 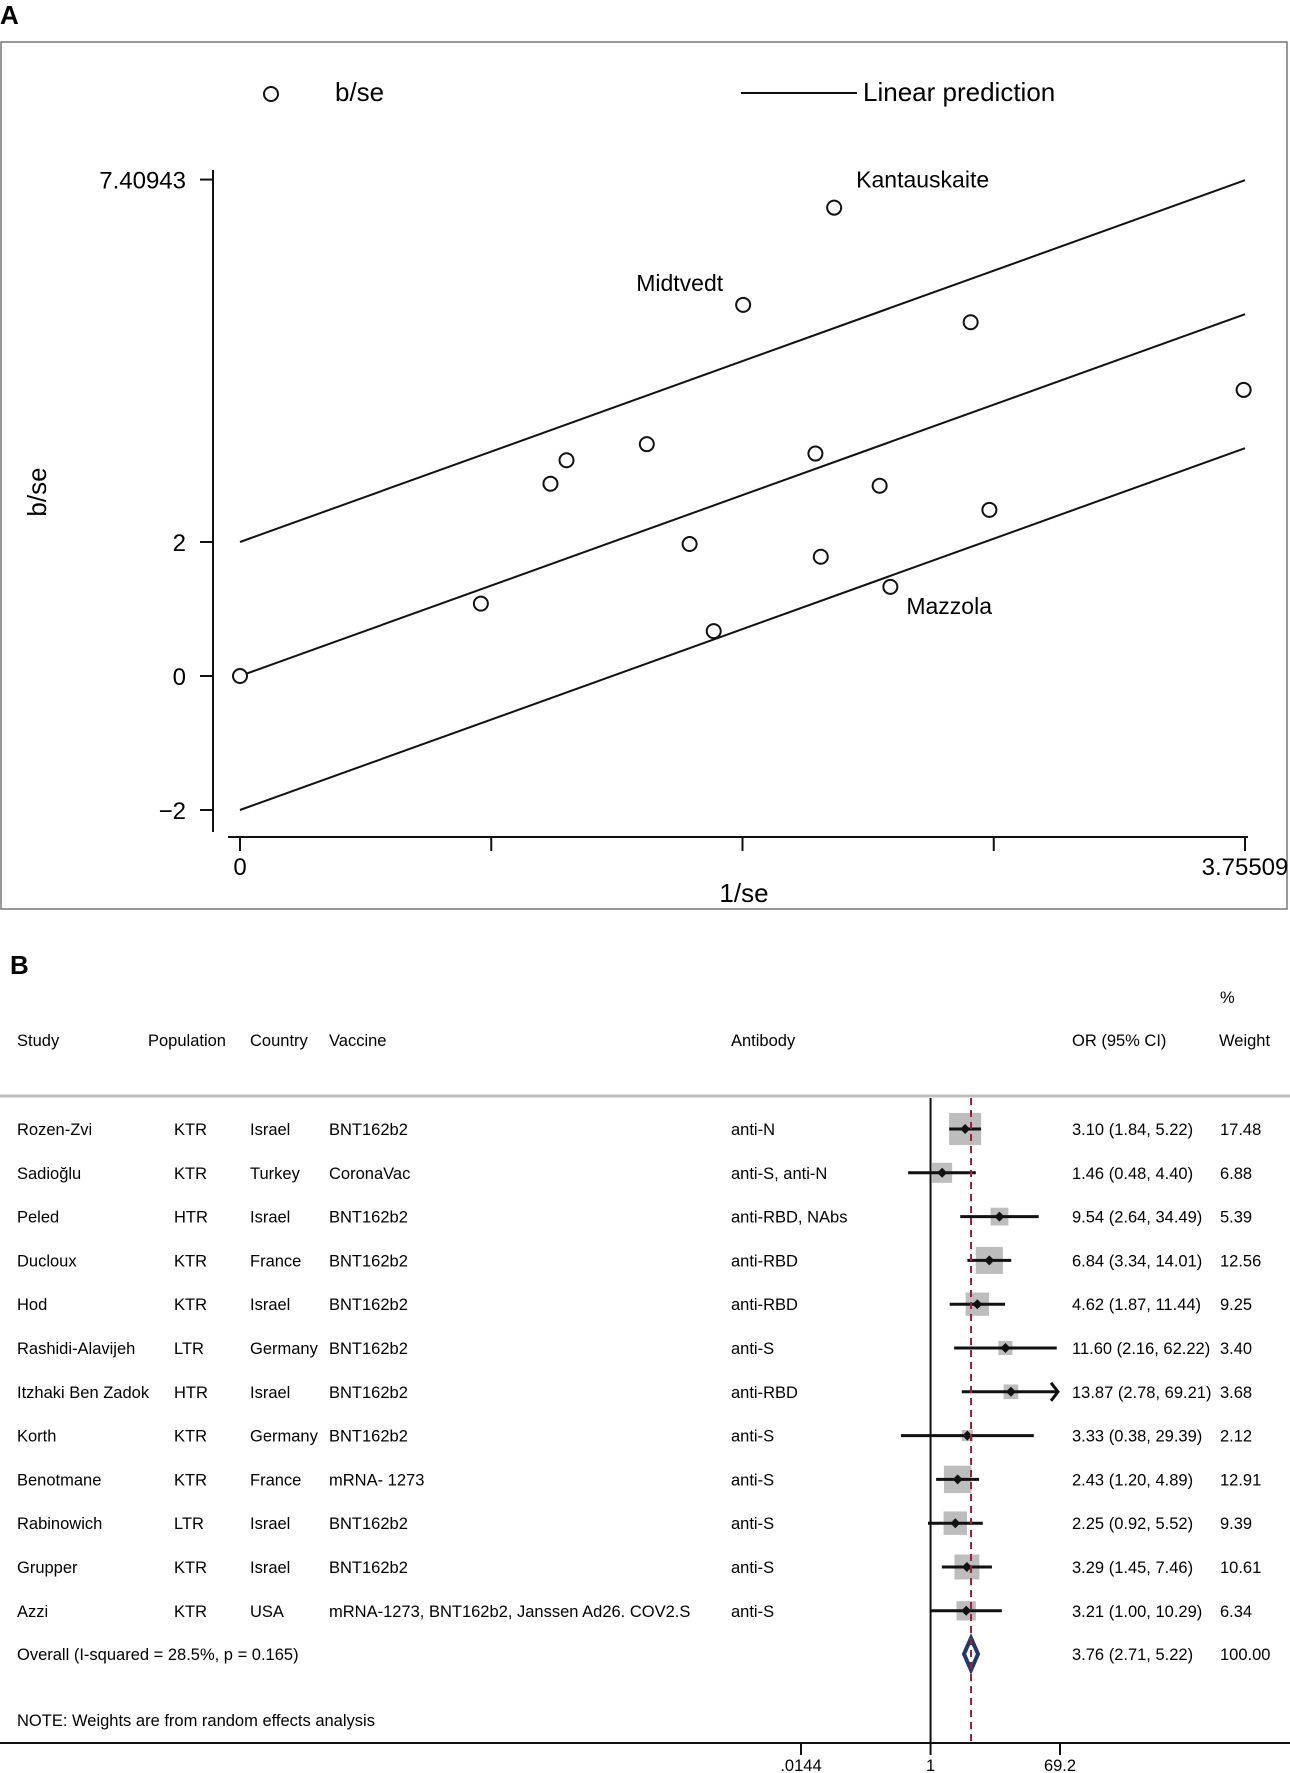 What do you see at coordinates (922, 180) in the screenshot?
I see `point-label: Kantauskaite` at bounding box center [922, 180].